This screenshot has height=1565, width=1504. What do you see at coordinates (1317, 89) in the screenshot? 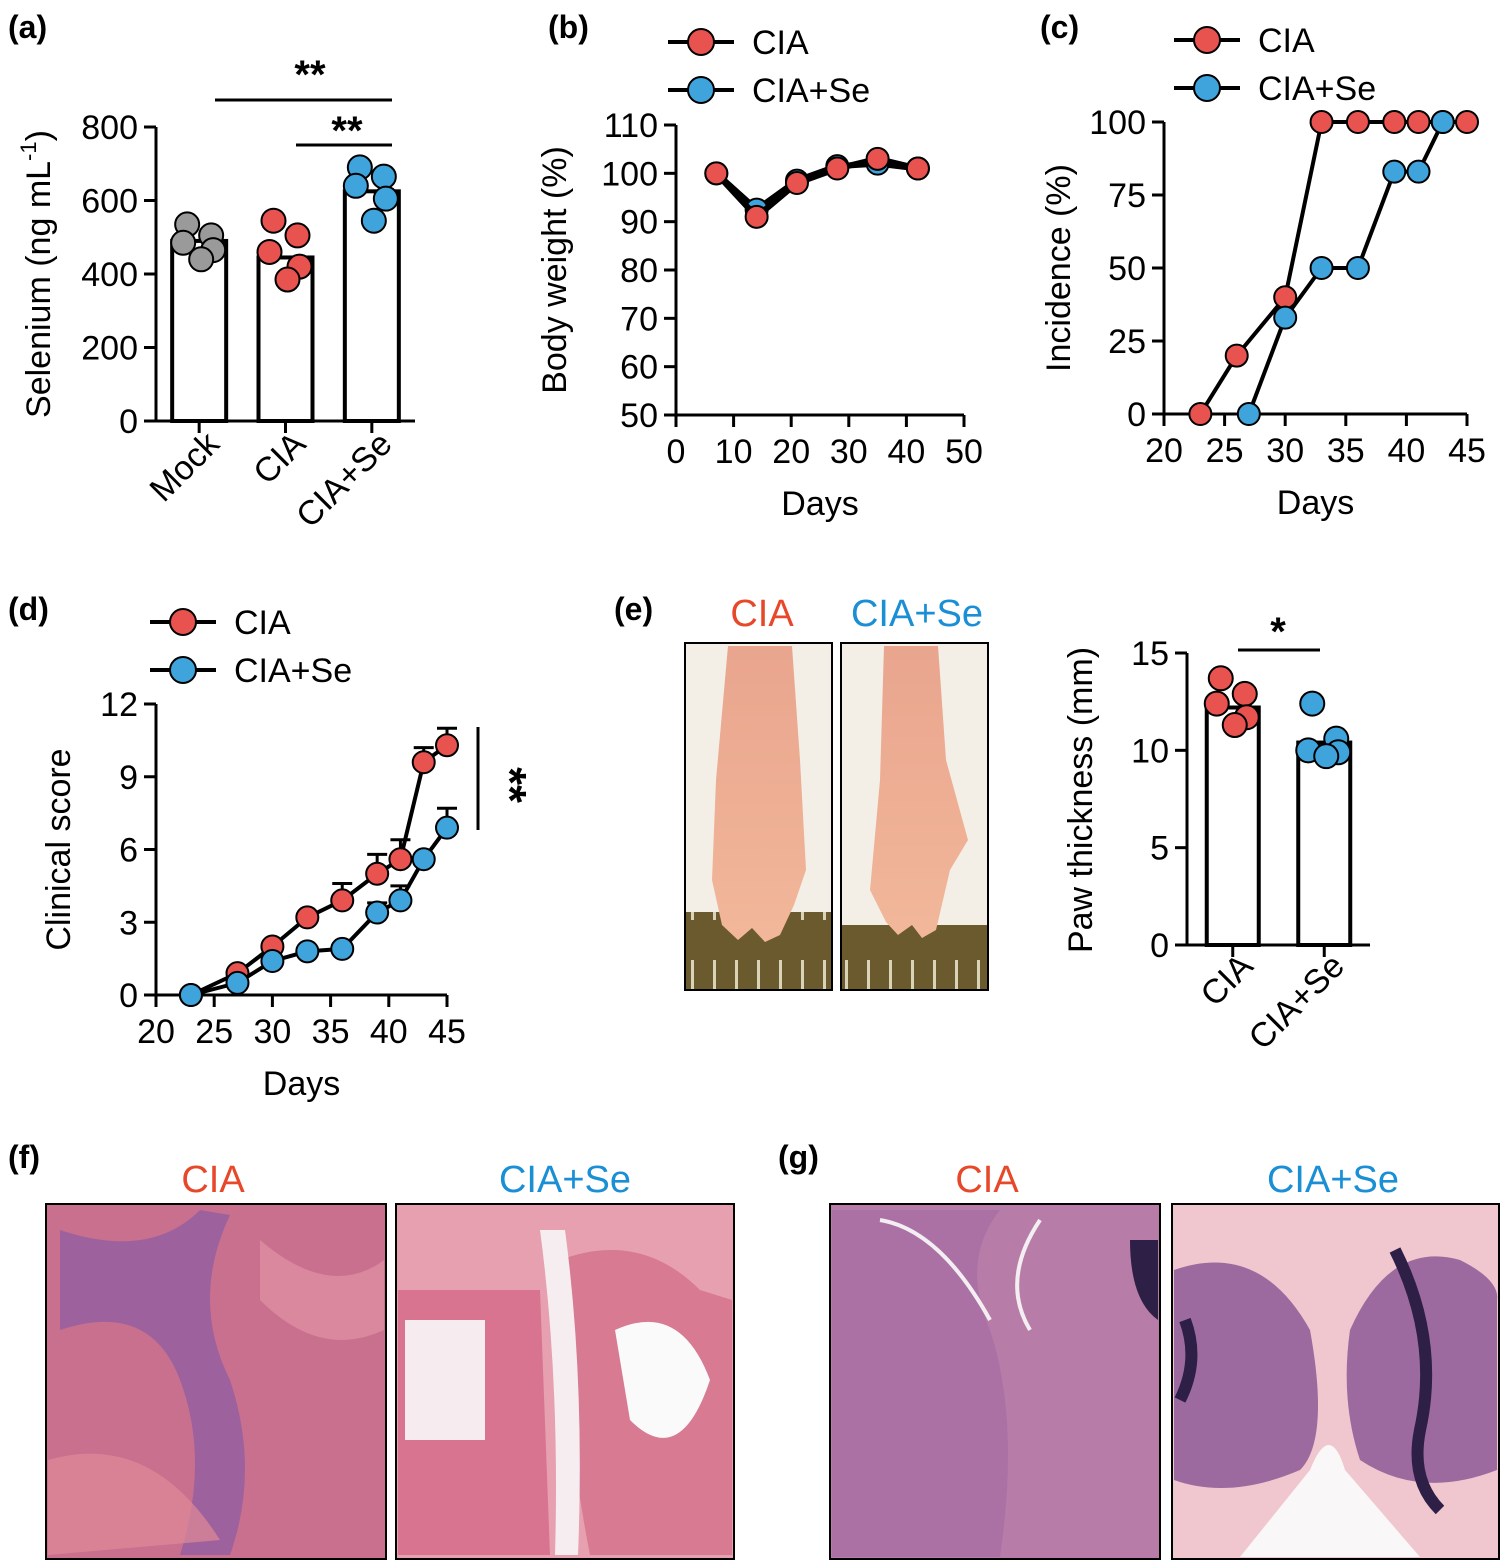
I see `legend-label-c: CIA+Se` at bounding box center [1317, 89].